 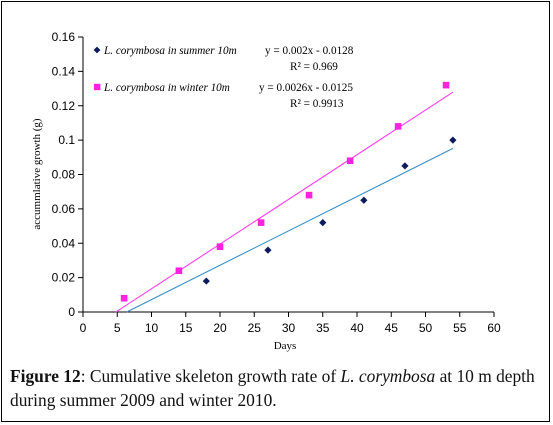 I want to click on y-tick-label: 0.06, so click(x=64, y=209).